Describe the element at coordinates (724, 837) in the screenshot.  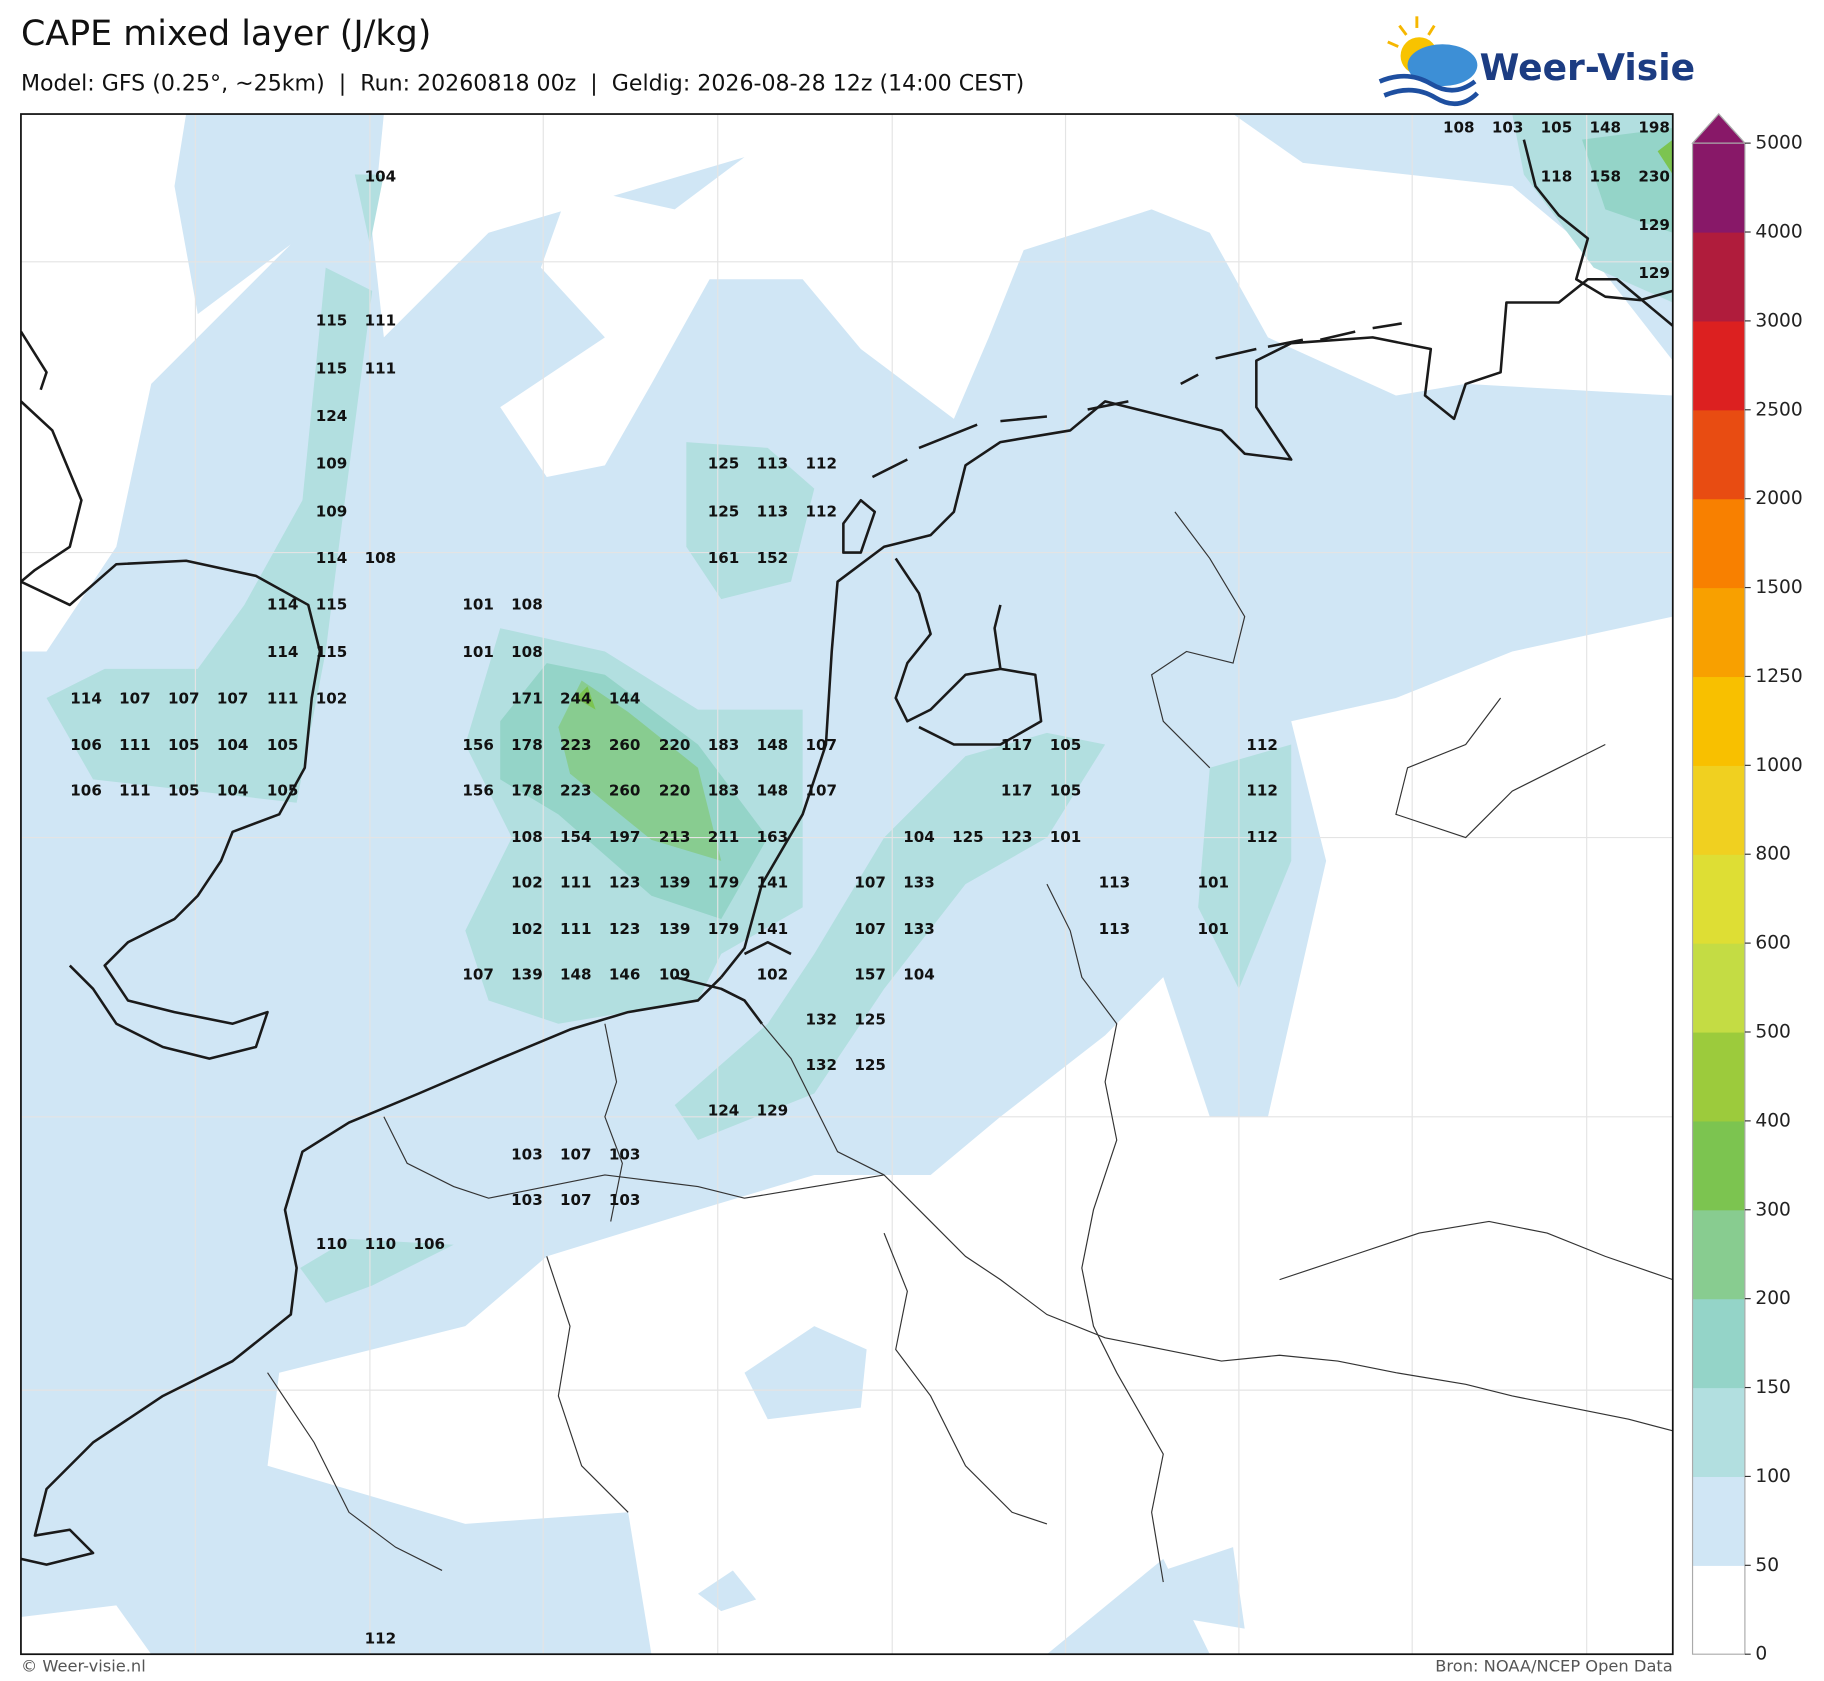
I see `cape-value-label: 211` at that location.